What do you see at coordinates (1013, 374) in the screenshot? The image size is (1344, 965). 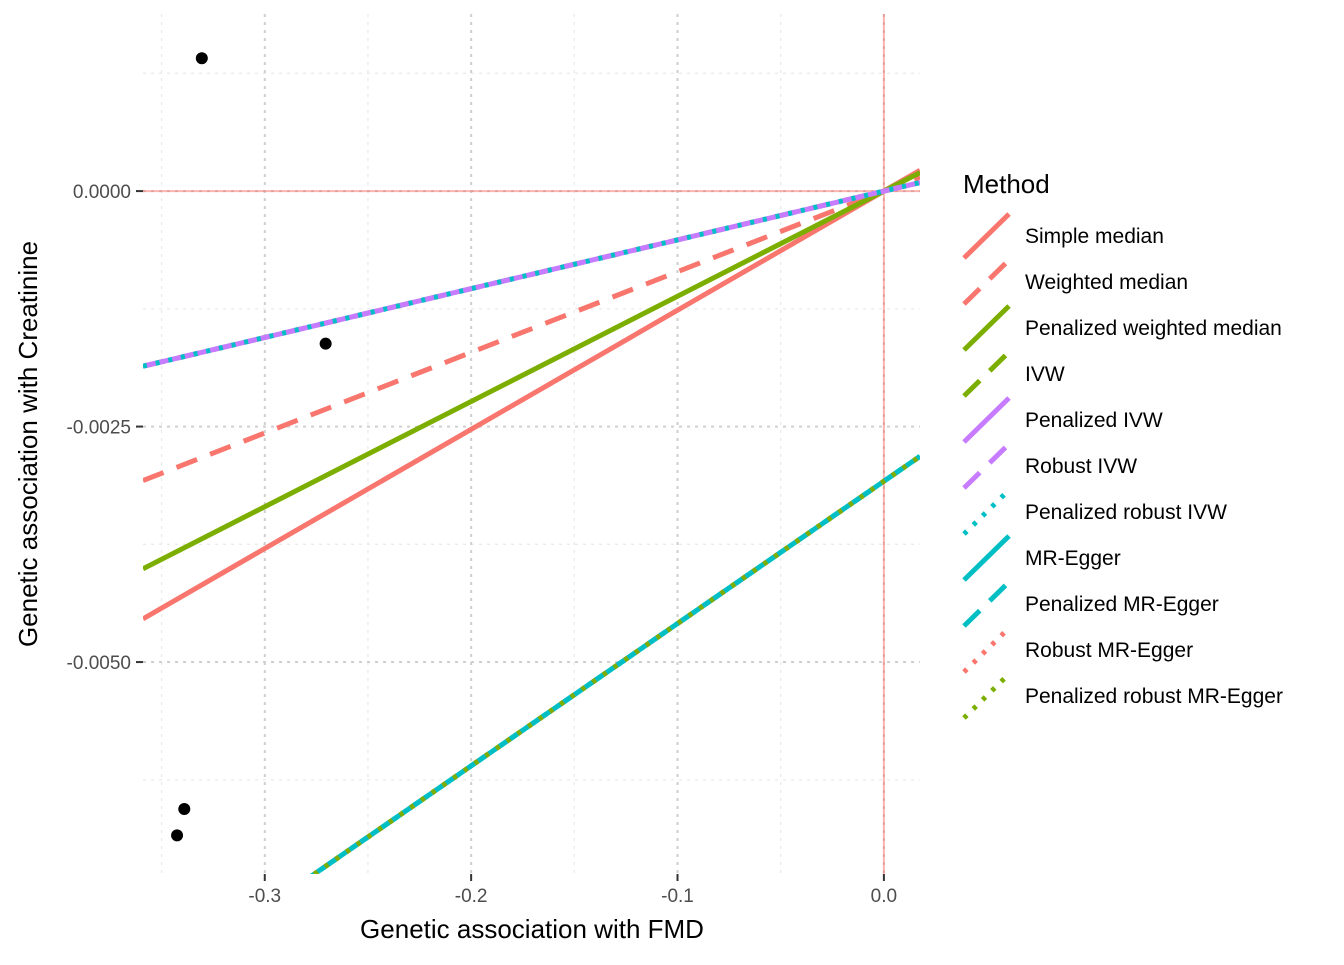 I see `legend-item-ivw: IVW` at bounding box center [1013, 374].